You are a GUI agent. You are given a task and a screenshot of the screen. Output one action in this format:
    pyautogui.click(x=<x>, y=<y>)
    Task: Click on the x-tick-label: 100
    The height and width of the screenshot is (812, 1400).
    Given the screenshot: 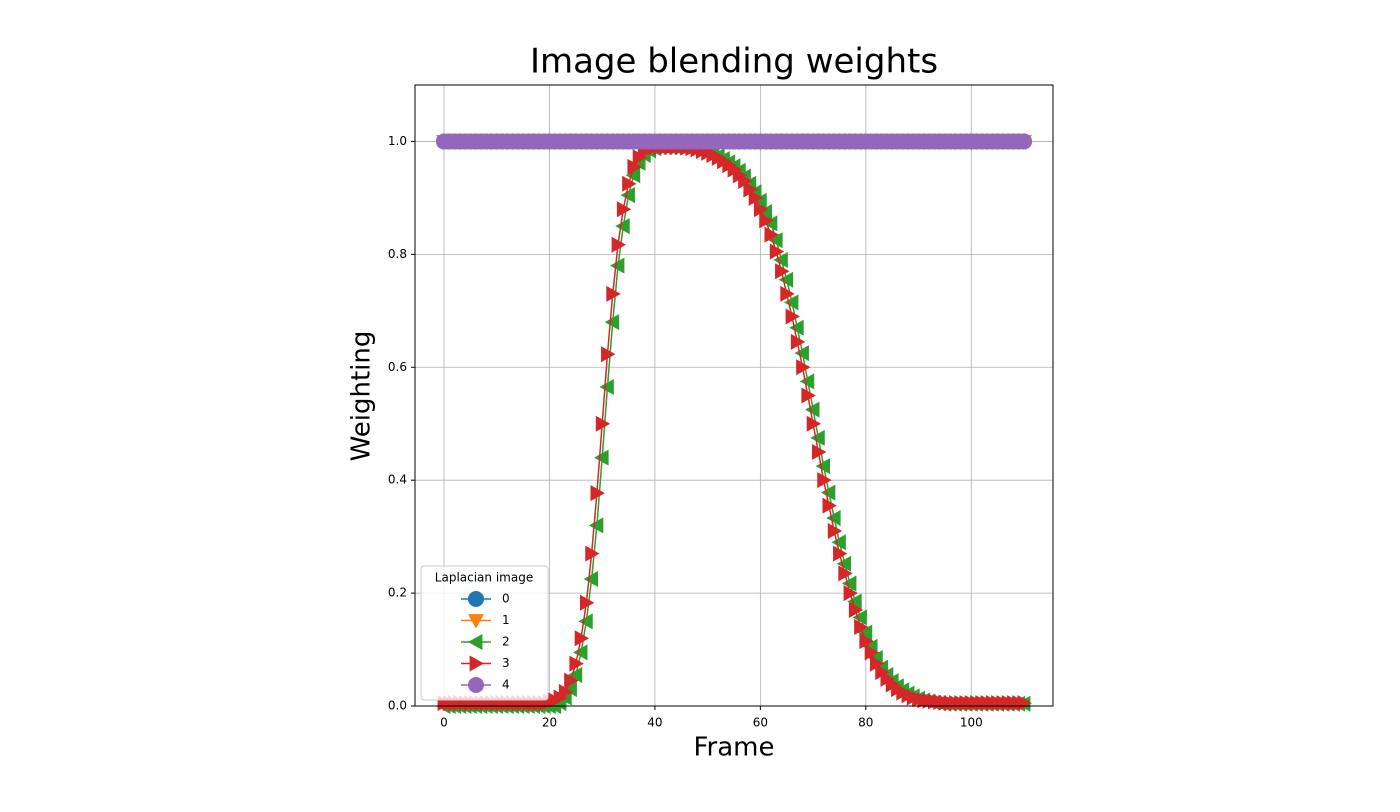 What is the action you would take?
    pyautogui.click(x=971, y=723)
    